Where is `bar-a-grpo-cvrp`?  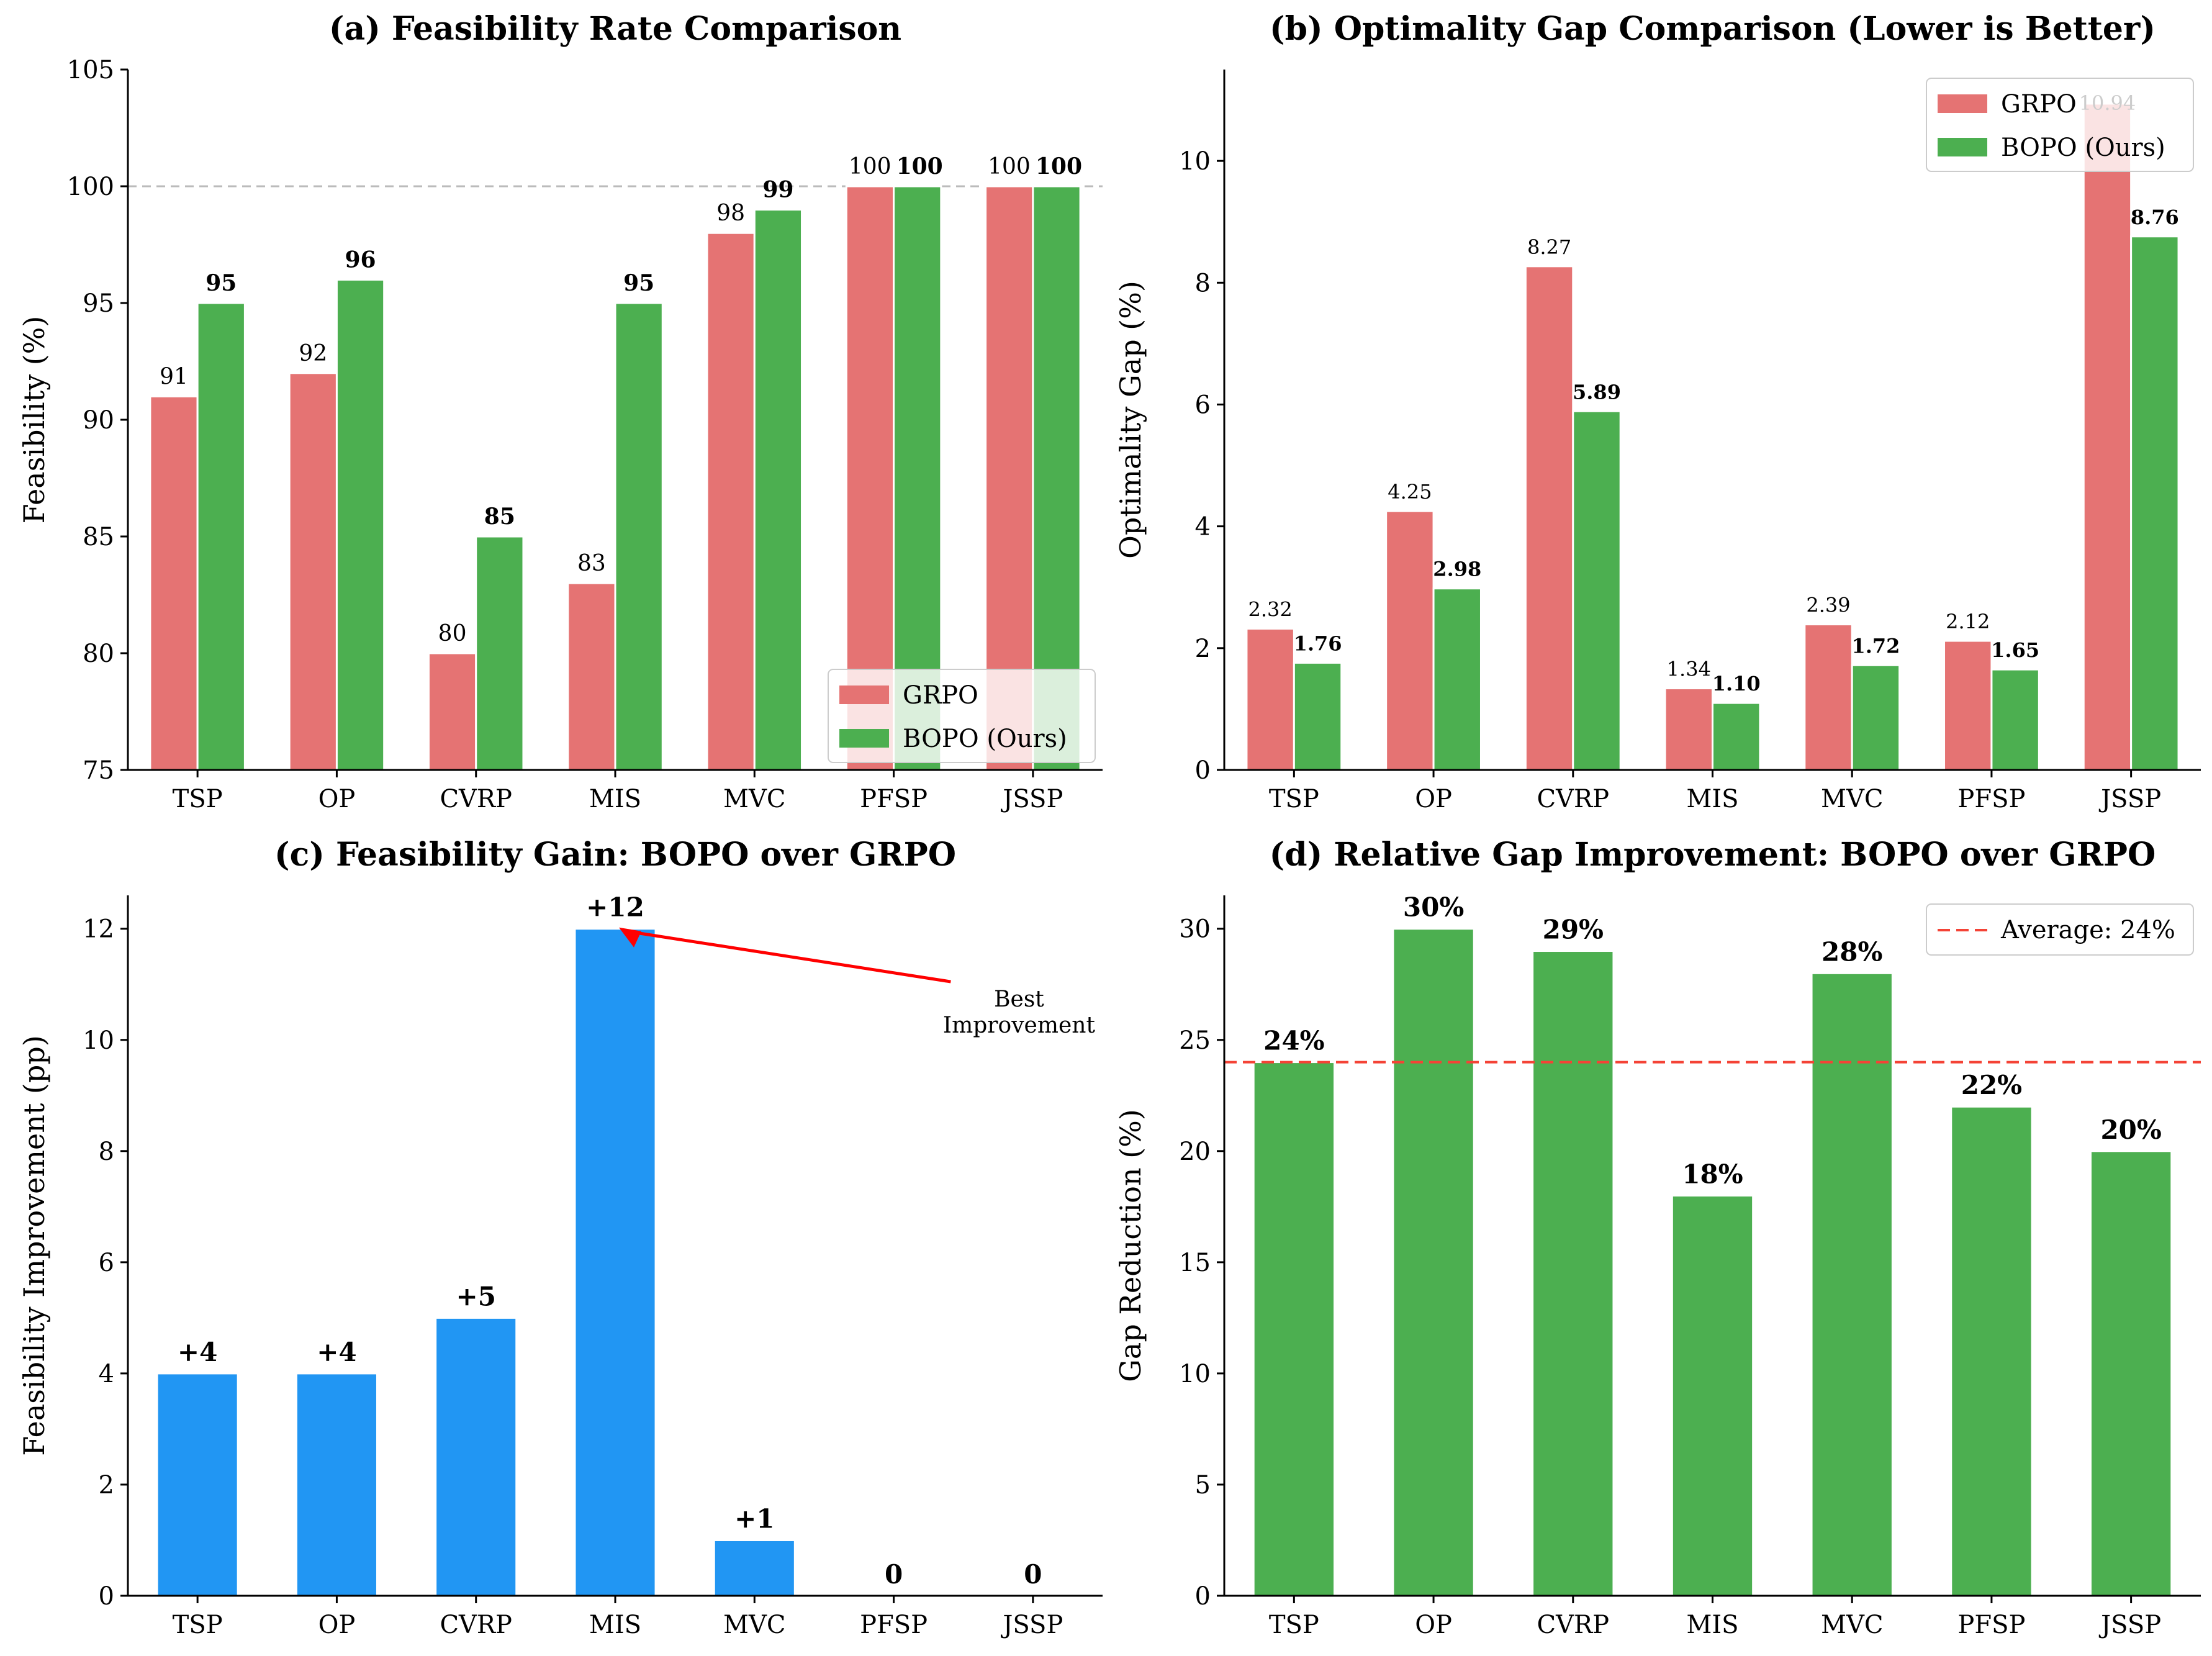
bar-a-grpo-cvrp is located at coordinates (452, 712).